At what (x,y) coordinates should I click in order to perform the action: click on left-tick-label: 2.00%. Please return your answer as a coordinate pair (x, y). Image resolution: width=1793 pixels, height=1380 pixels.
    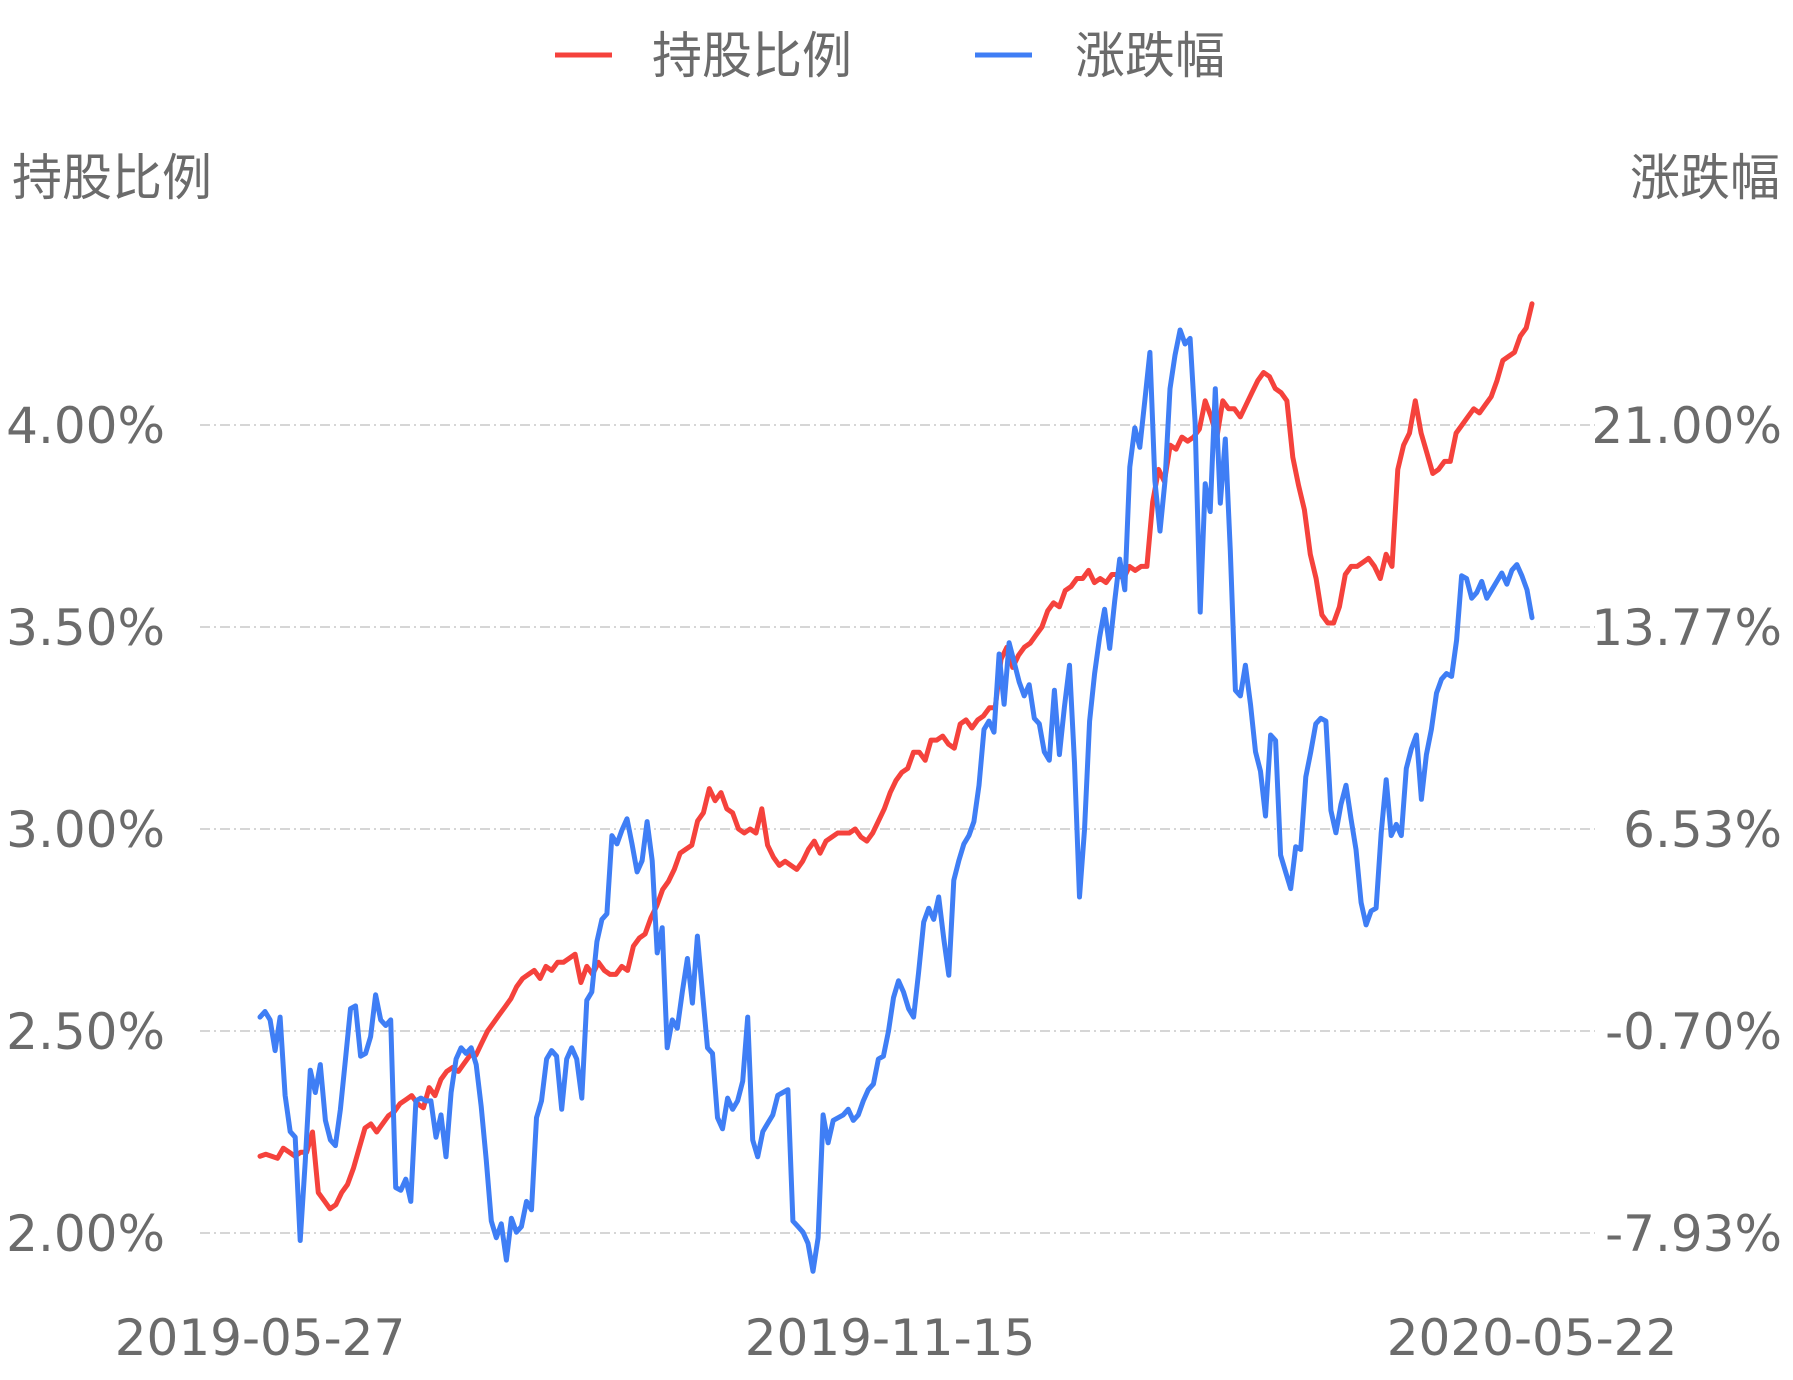
    Looking at the image, I should click on (85, 1234).